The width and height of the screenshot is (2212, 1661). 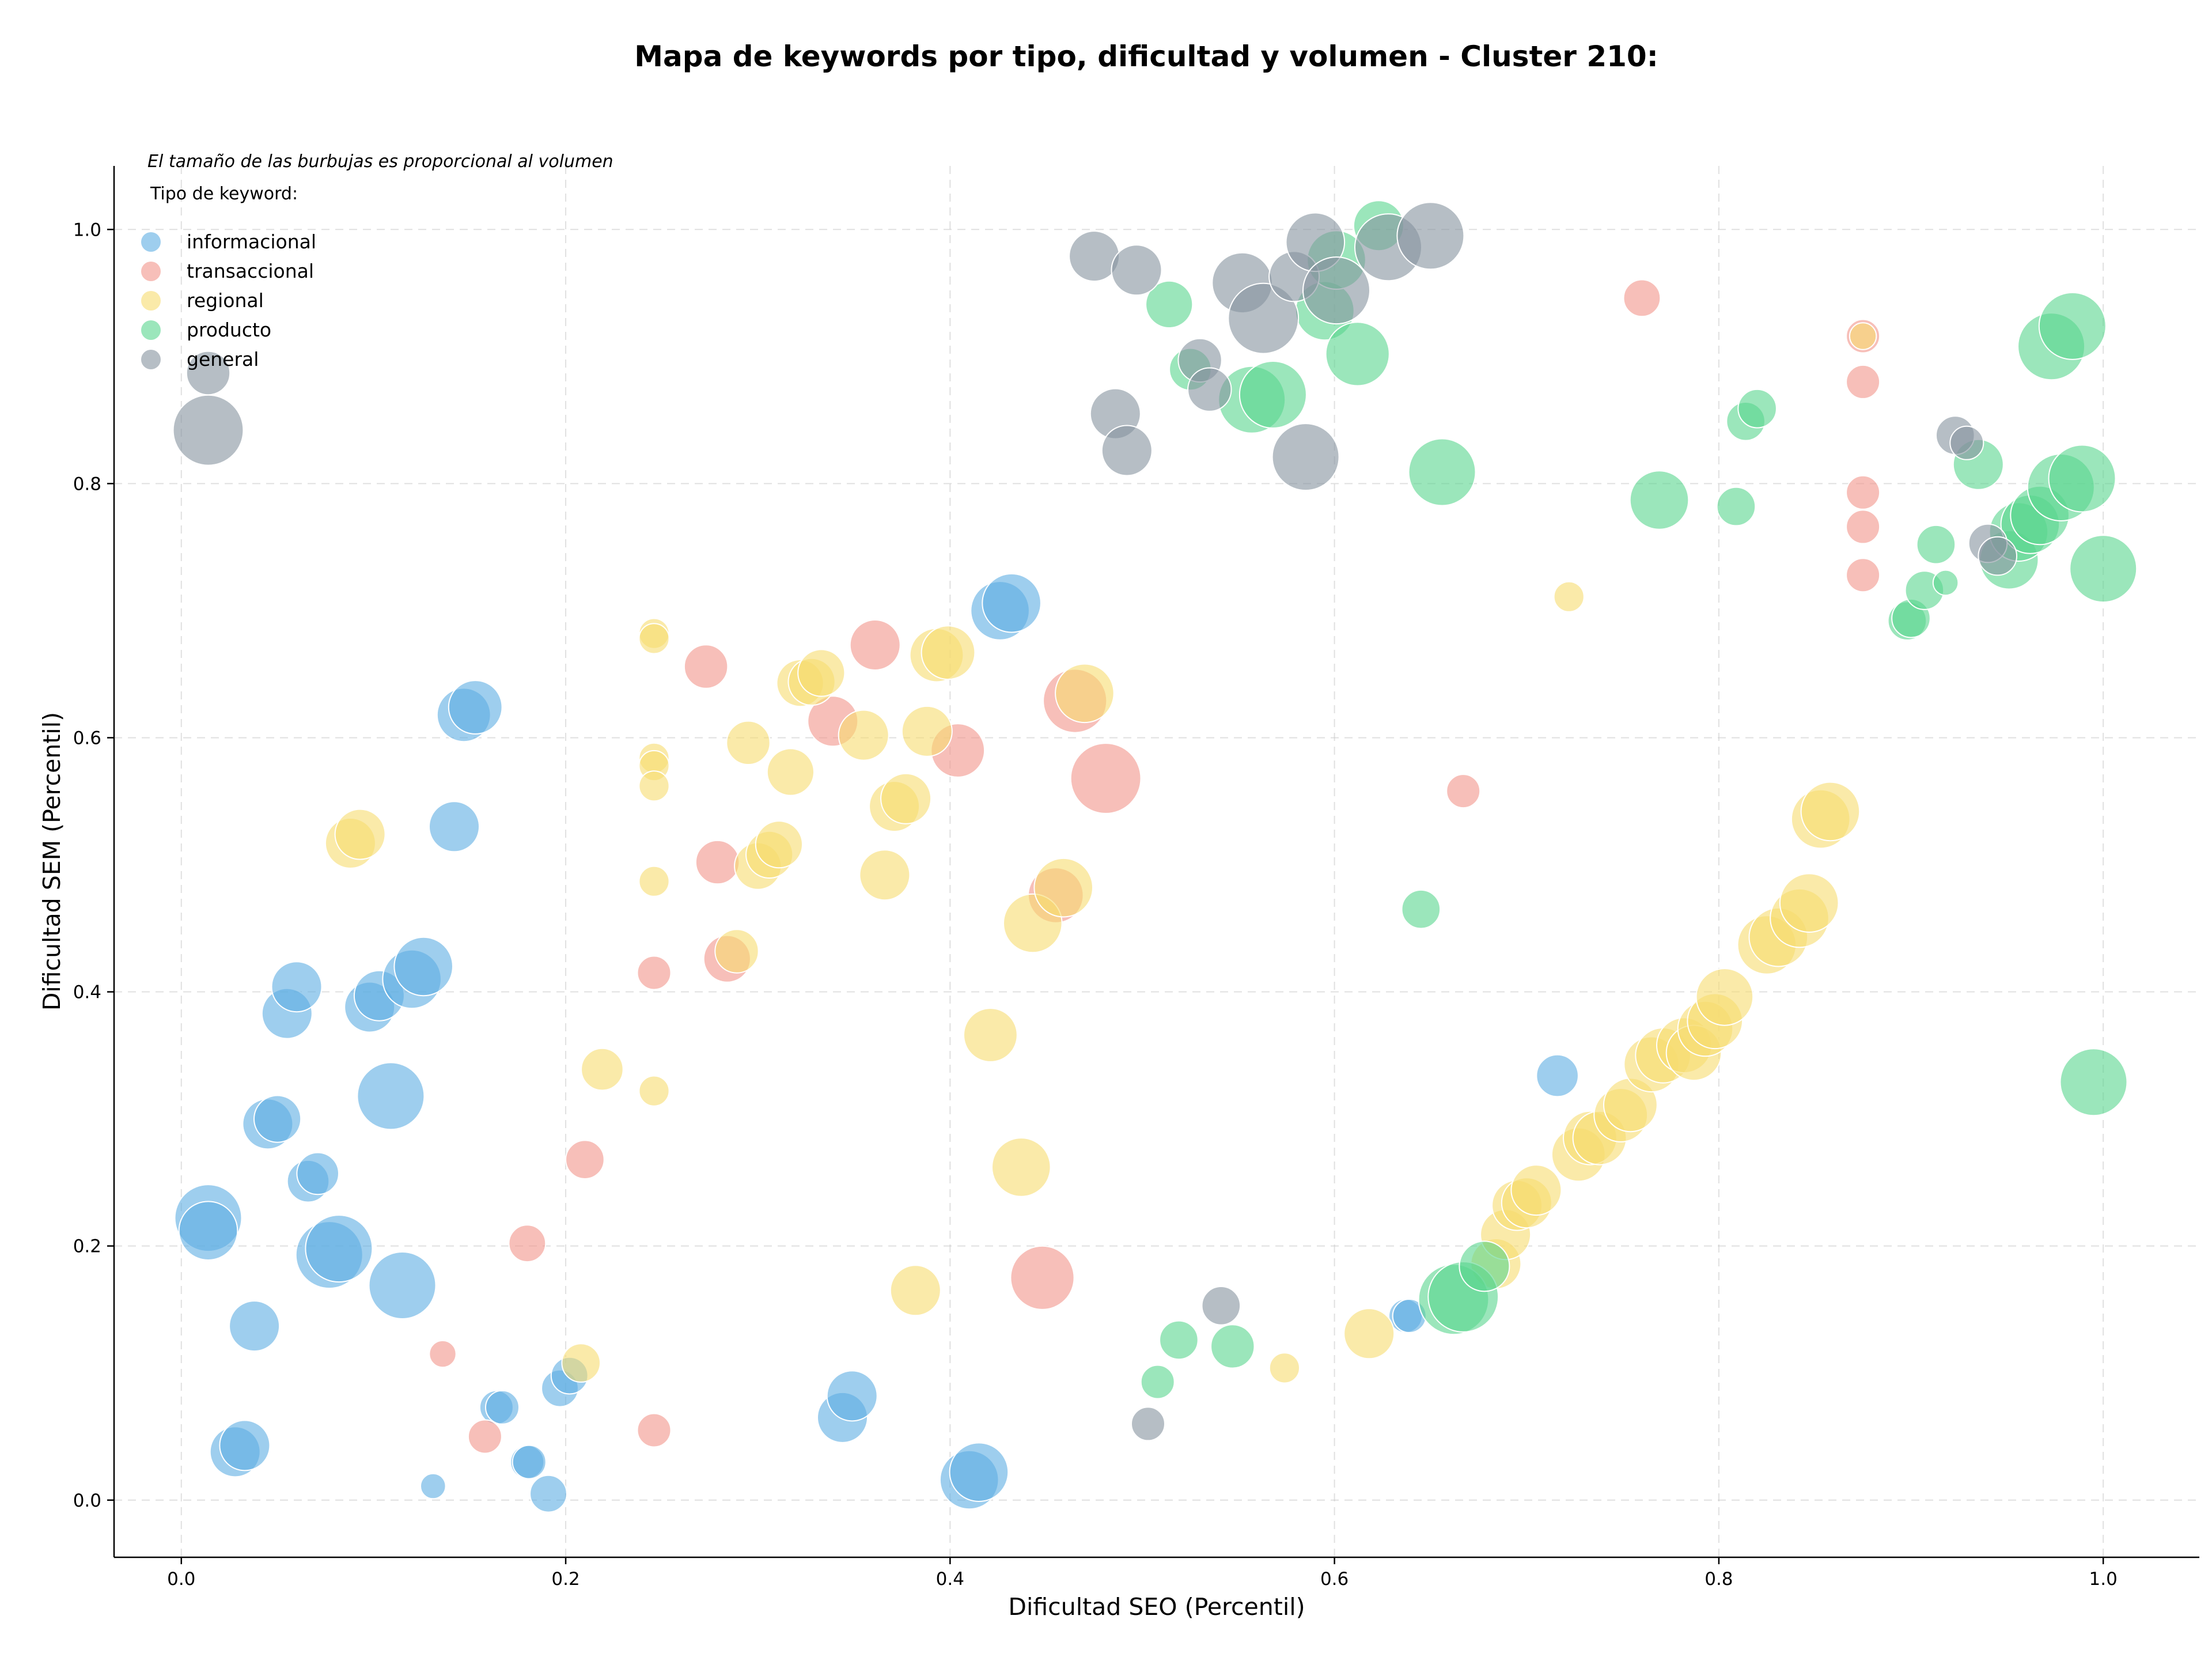 What do you see at coordinates (151, 301) in the screenshot?
I see `legend-marker-regional` at bounding box center [151, 301].